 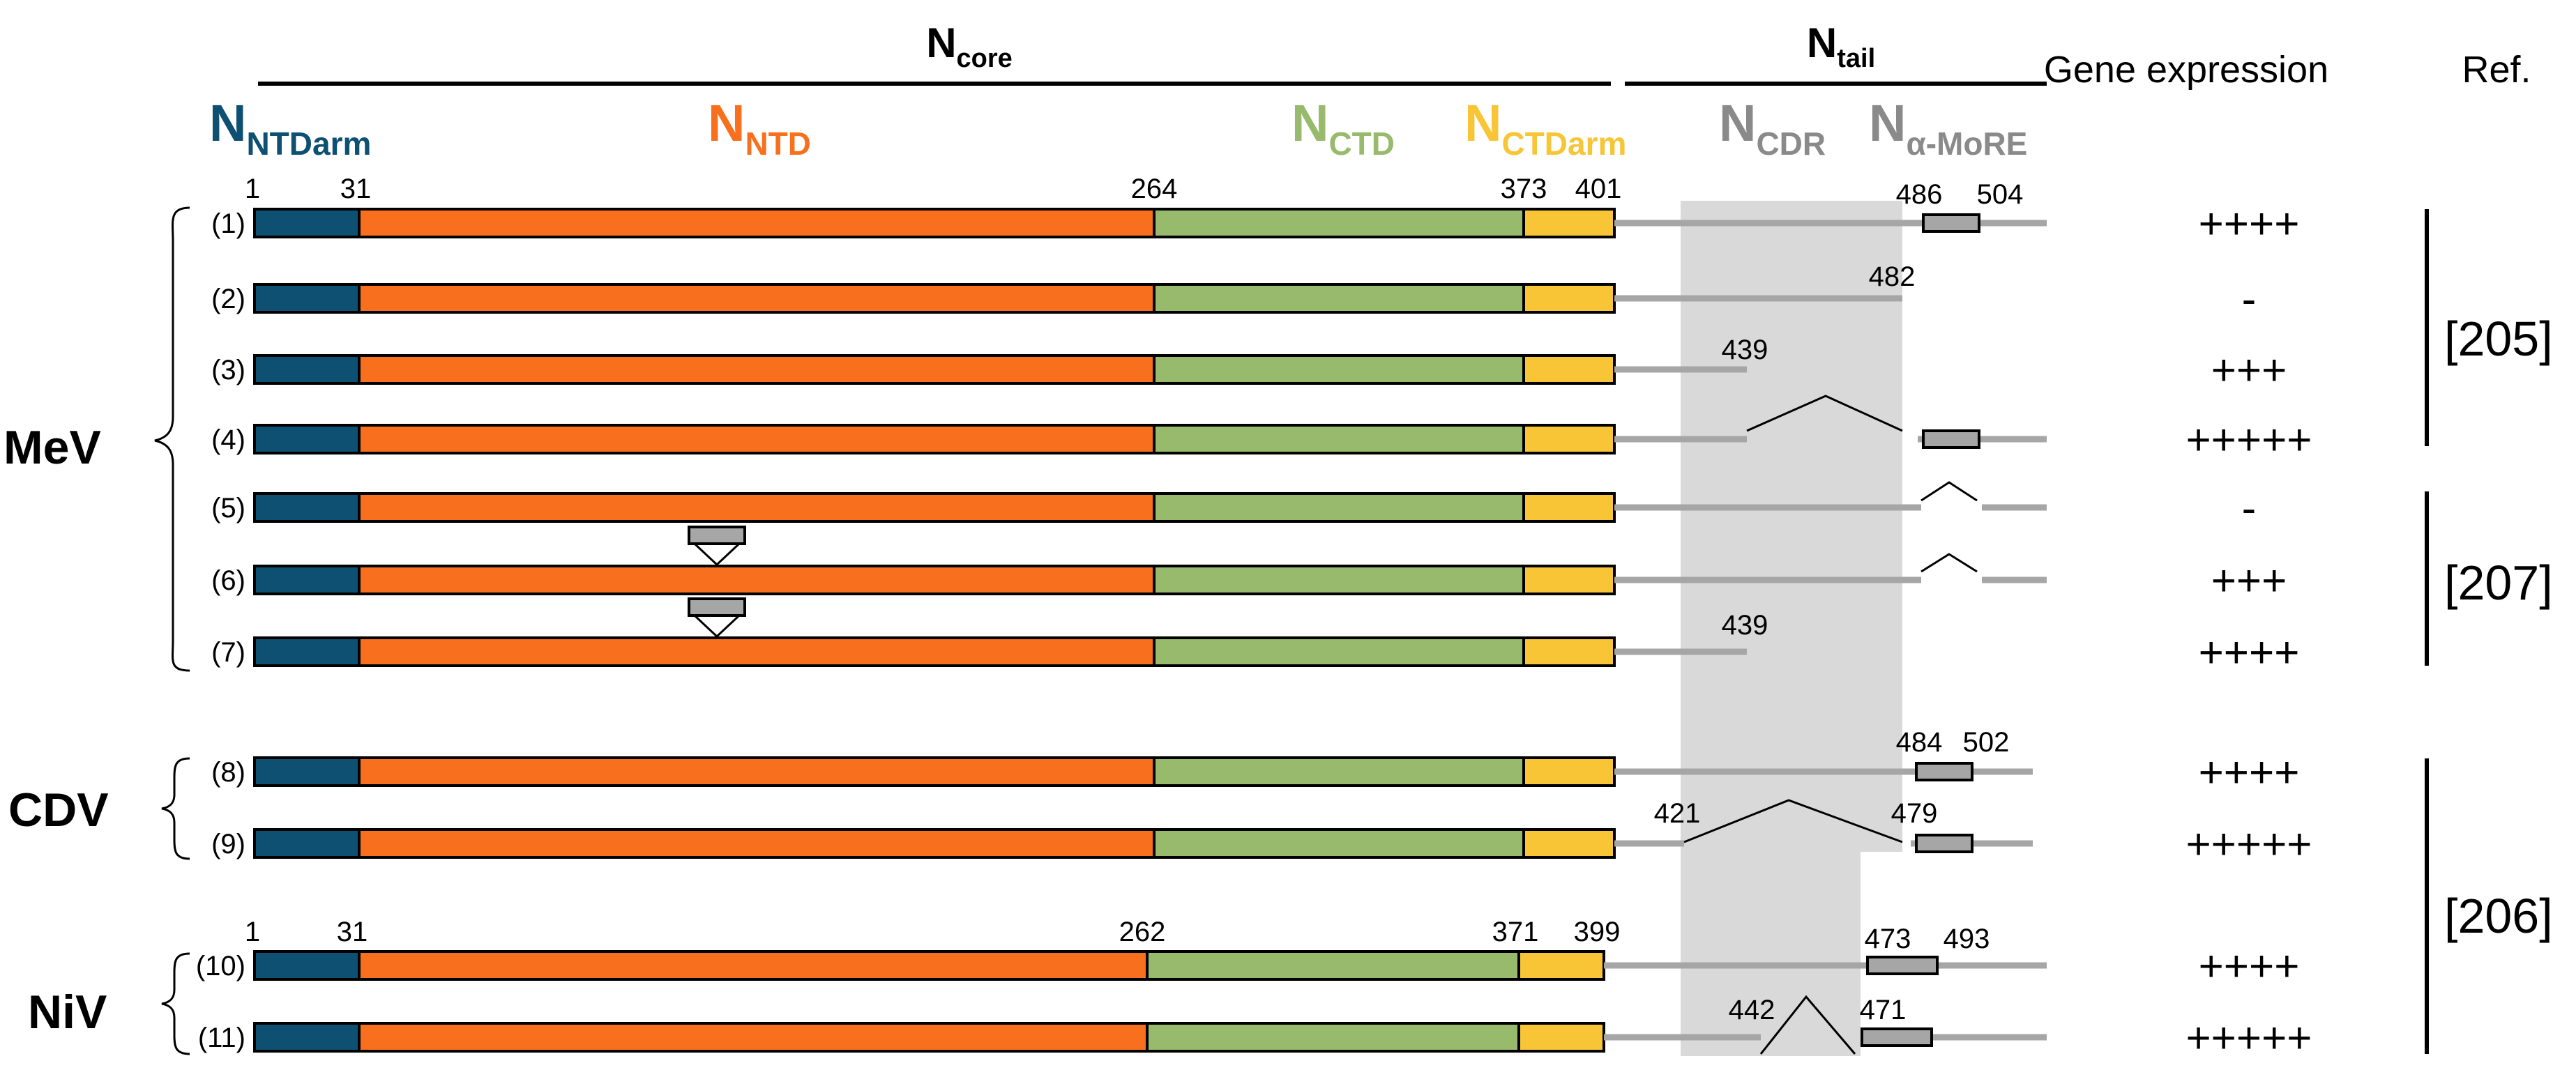 What do you see at coordinates (1343, 128) in the screenshot?
I see `domain-label-ctd: NCTD` at bounding box center [1343, 128].